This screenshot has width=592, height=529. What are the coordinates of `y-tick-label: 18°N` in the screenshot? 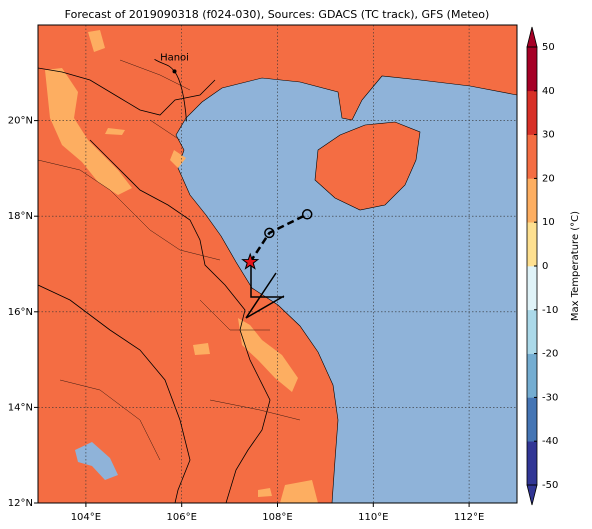 It's located at (20, 216).